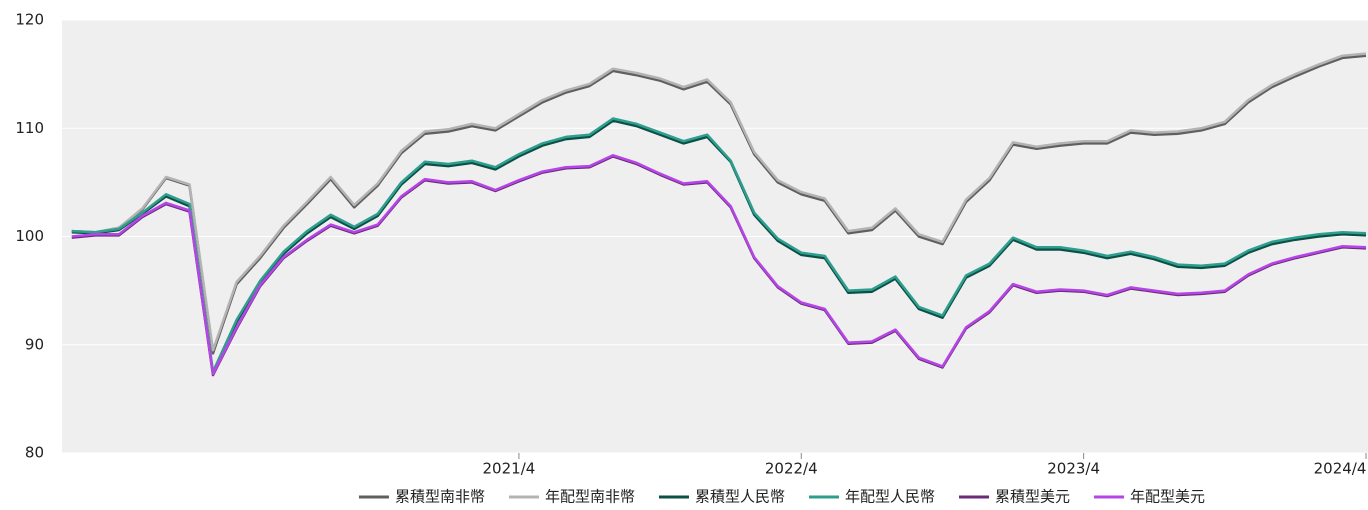 This screenshot has height=510, width=1368. I want to click on y-tick-label: 80, so click(34, 453).